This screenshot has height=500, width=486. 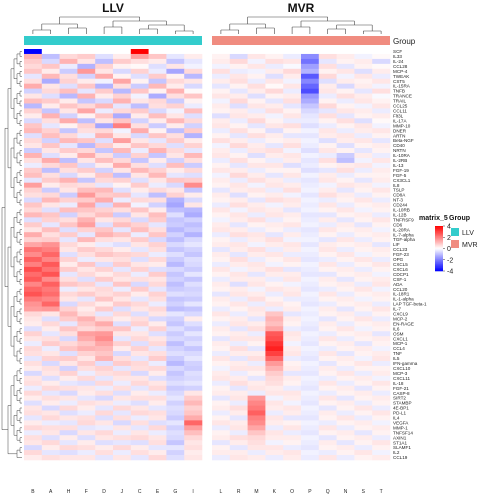 I want to click on column-label: C, so click(x=140, y=492).